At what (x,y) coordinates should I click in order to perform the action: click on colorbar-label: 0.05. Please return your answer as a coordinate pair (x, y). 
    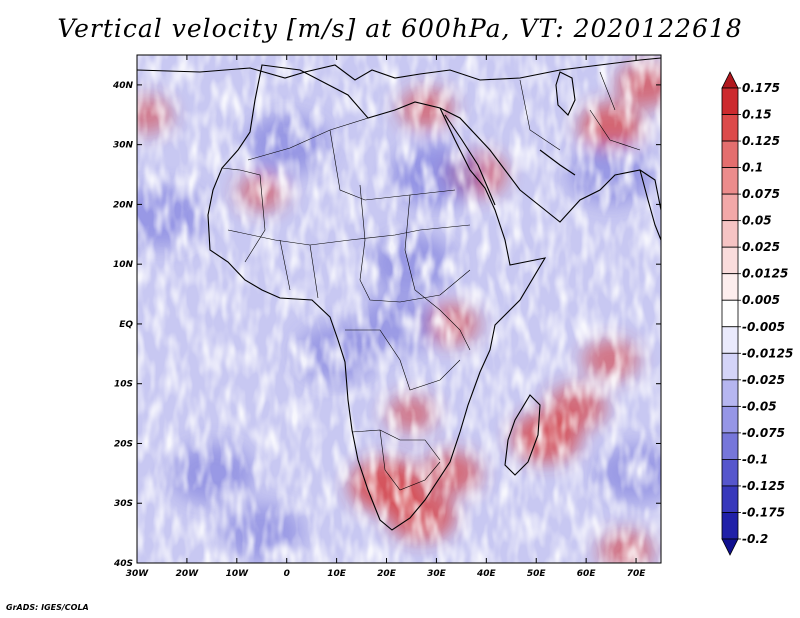
    Looking at the image, I should click on (757, 221).